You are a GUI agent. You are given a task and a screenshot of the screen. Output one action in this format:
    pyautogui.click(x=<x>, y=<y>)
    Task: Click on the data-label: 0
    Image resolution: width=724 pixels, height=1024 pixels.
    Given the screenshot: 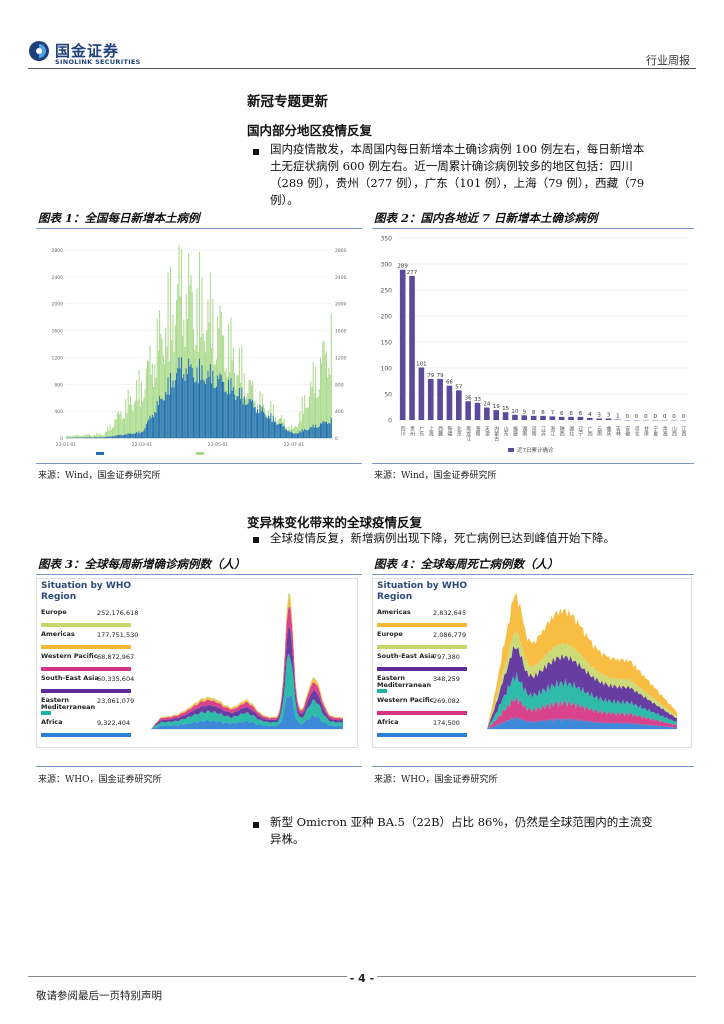 What is the action you would take?
    pyautogui.click(x=665, y=417)
    